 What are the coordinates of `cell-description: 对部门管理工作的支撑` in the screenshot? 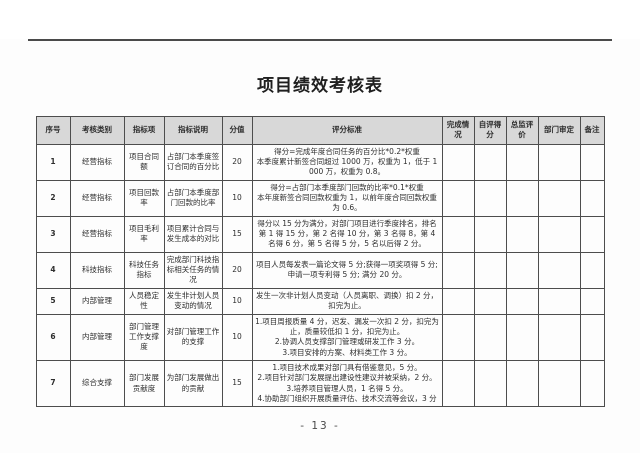 It's located at (193, 337).